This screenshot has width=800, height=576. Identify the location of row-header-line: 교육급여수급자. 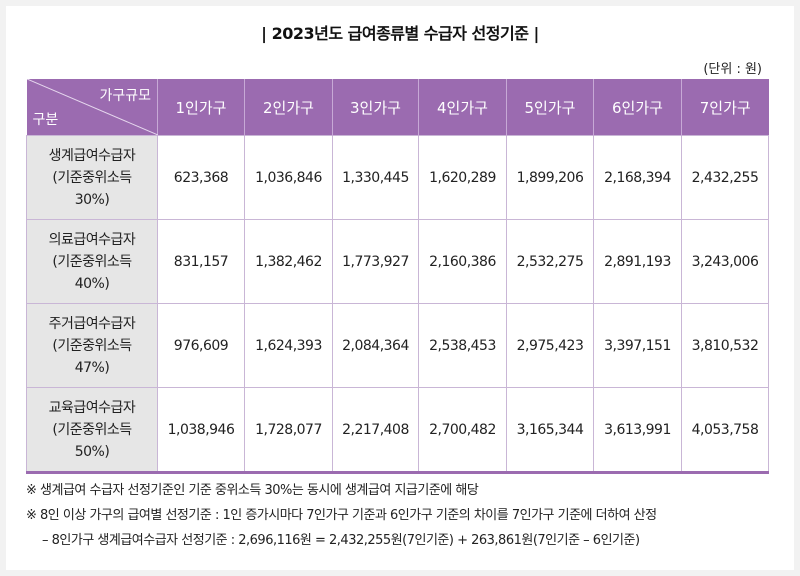
(92, 407).